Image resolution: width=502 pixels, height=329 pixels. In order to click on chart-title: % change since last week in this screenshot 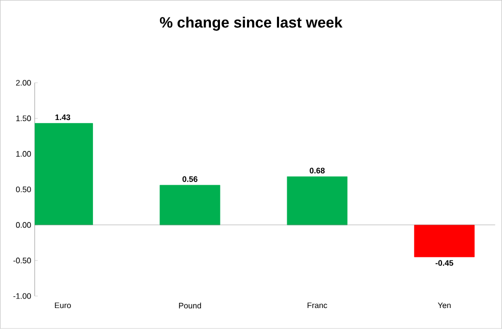, I will do `click(251, 23)`.